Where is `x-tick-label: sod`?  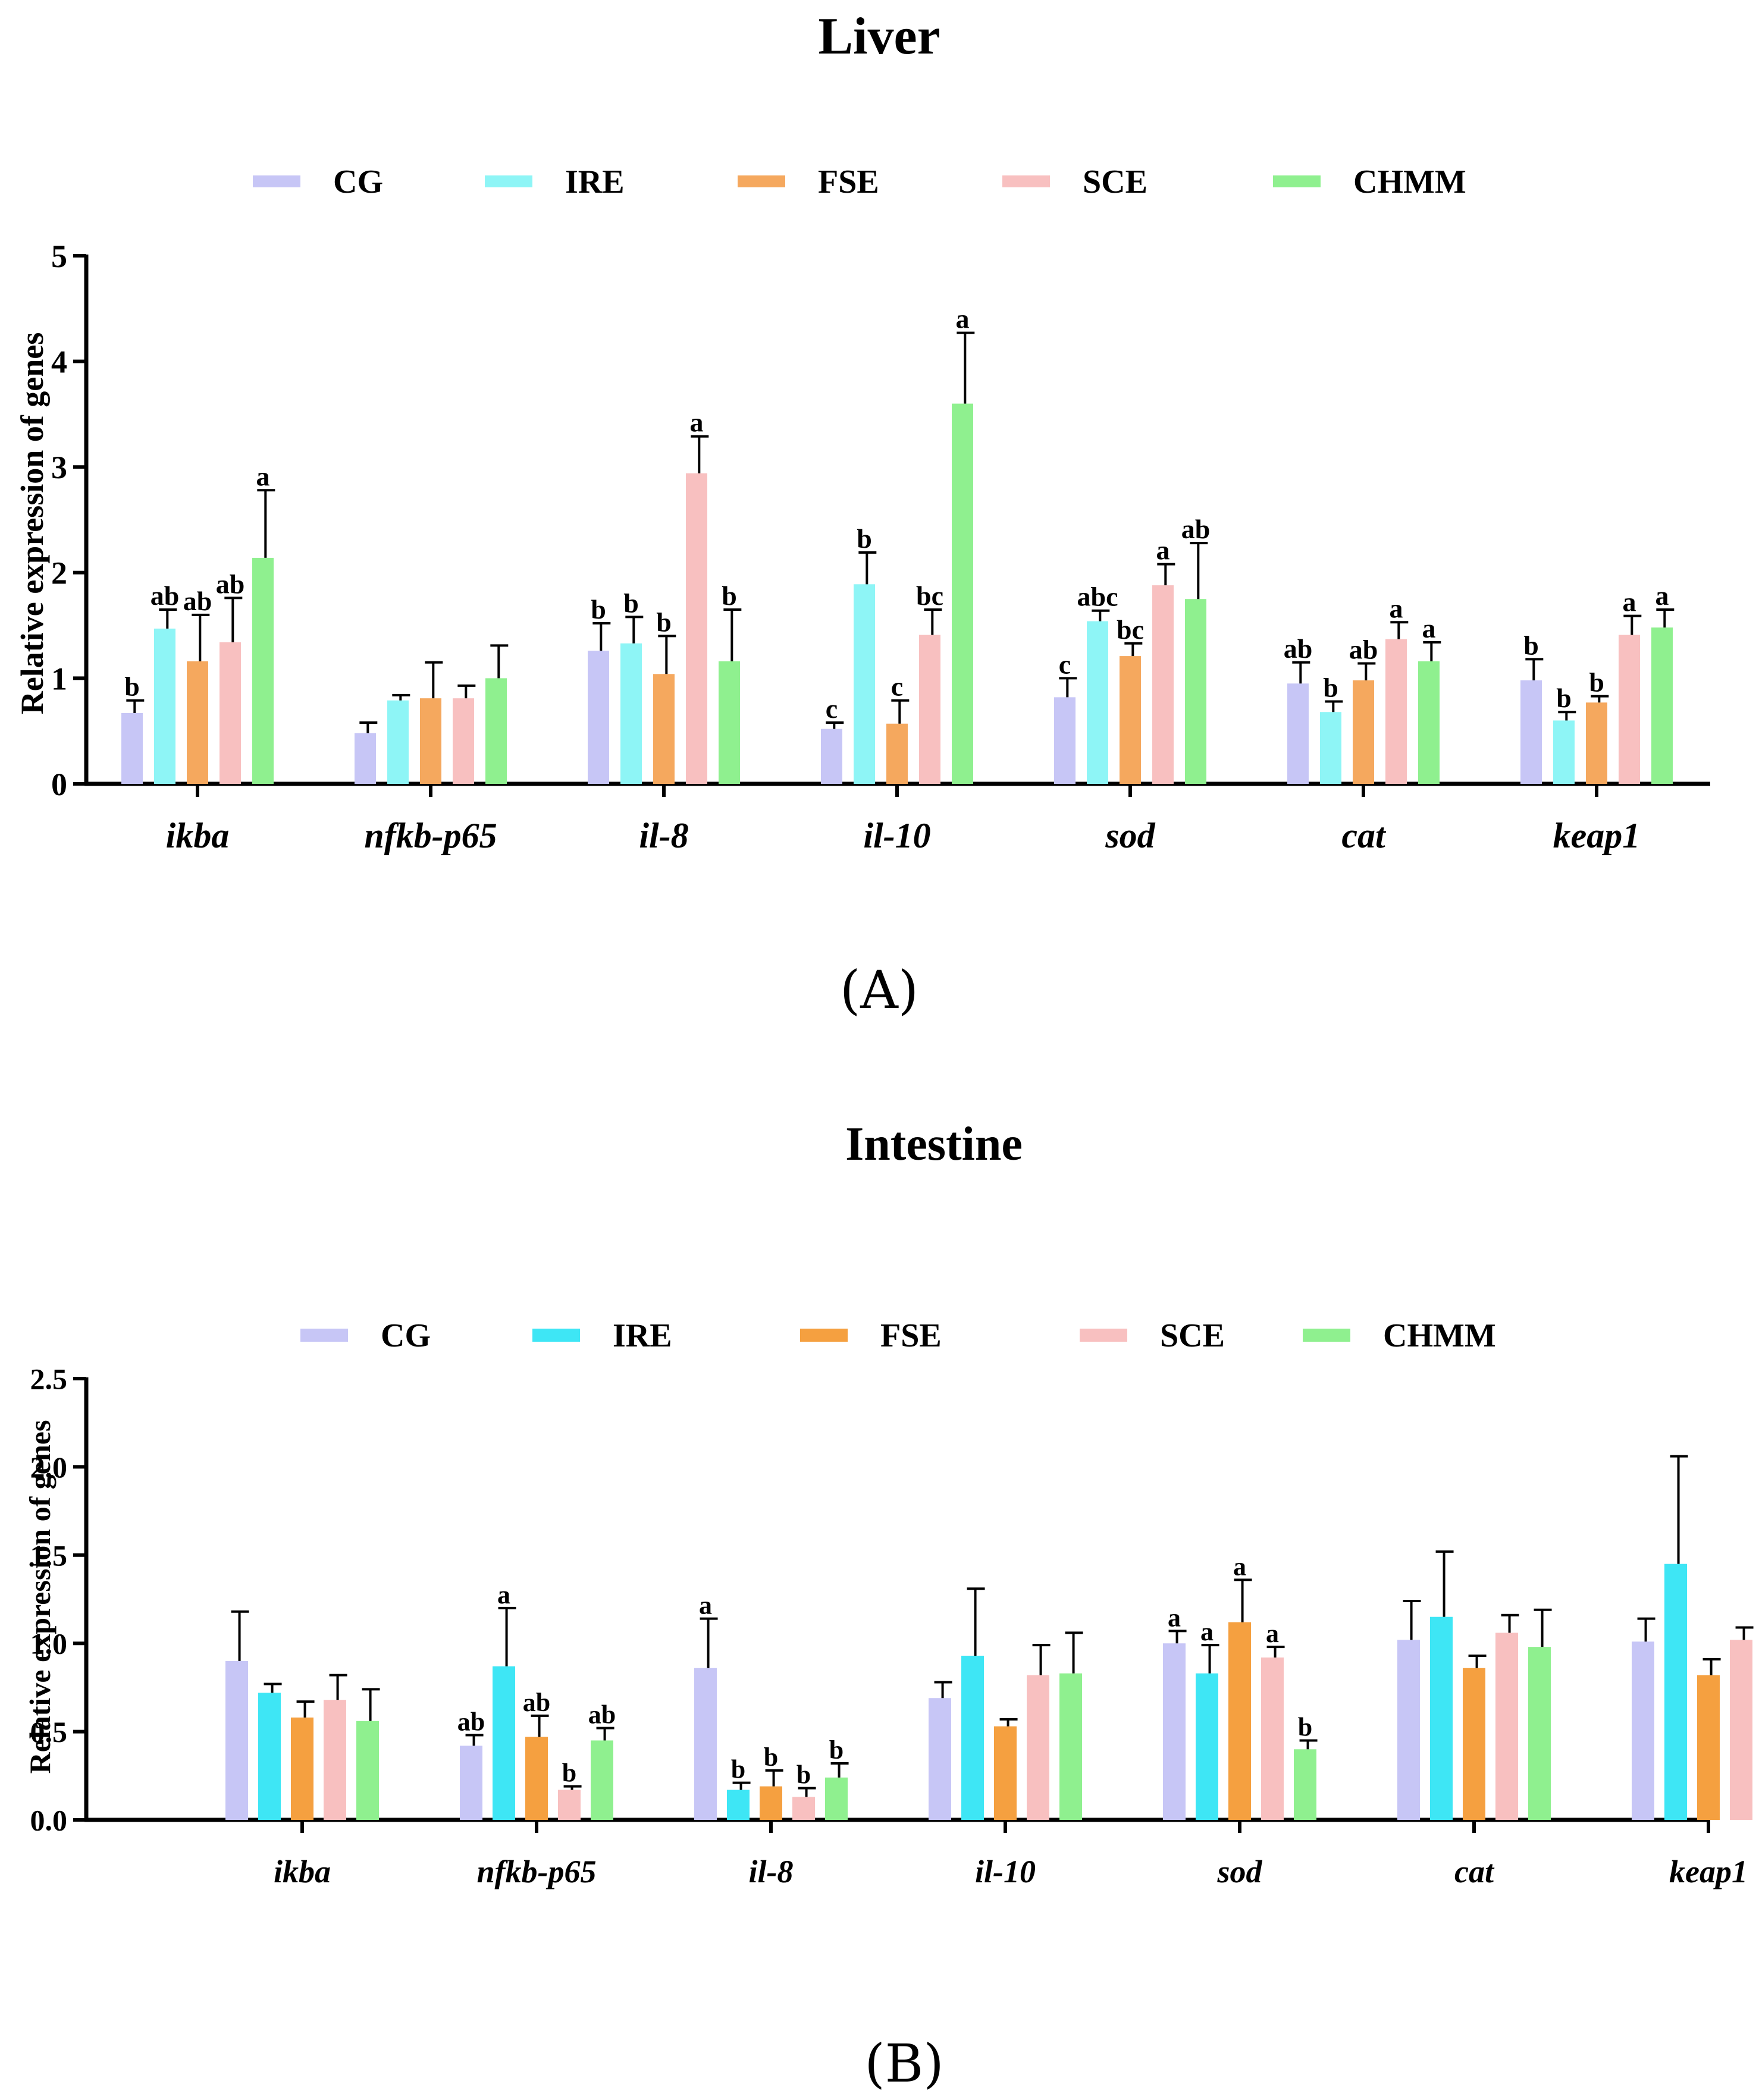
x-tick-label: sod is located at coordinates (1130, 835).